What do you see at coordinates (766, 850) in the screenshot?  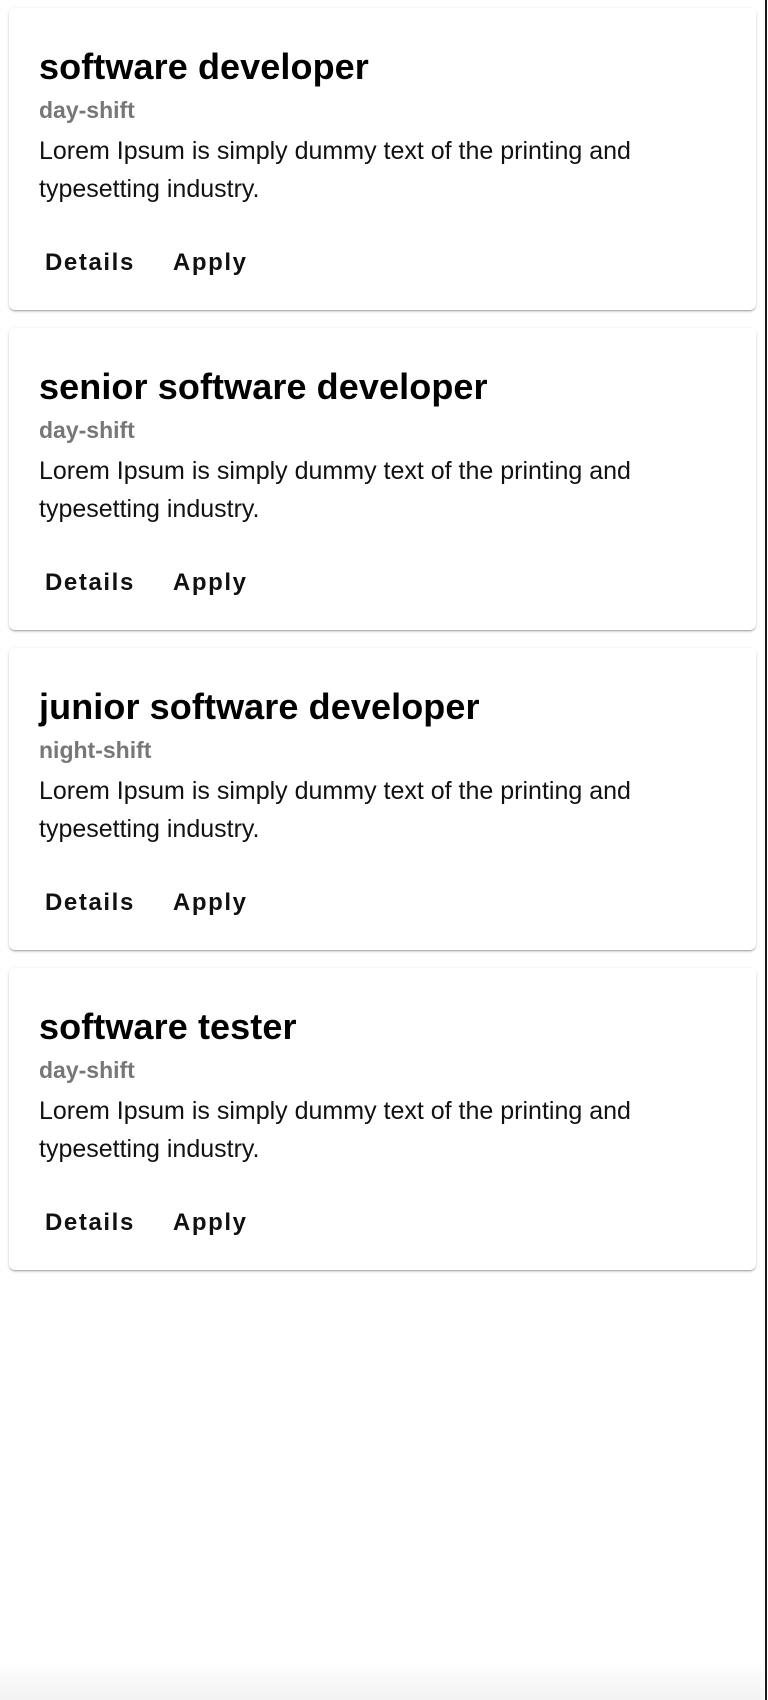 I see `window-edge-divider` at bounding box center [766, 850].